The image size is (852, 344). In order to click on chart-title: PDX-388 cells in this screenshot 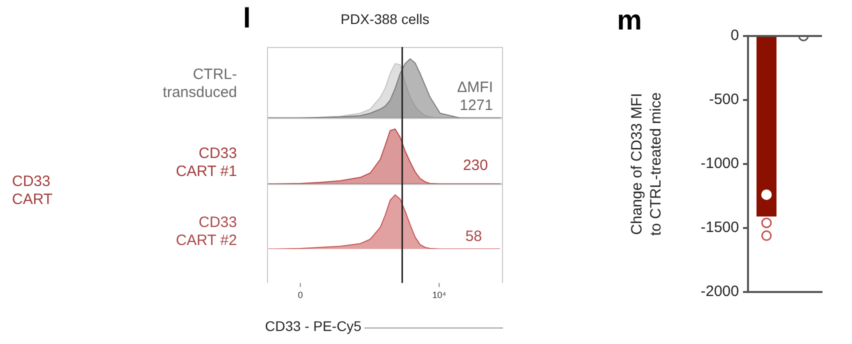, I will do `click(385, 18)`.